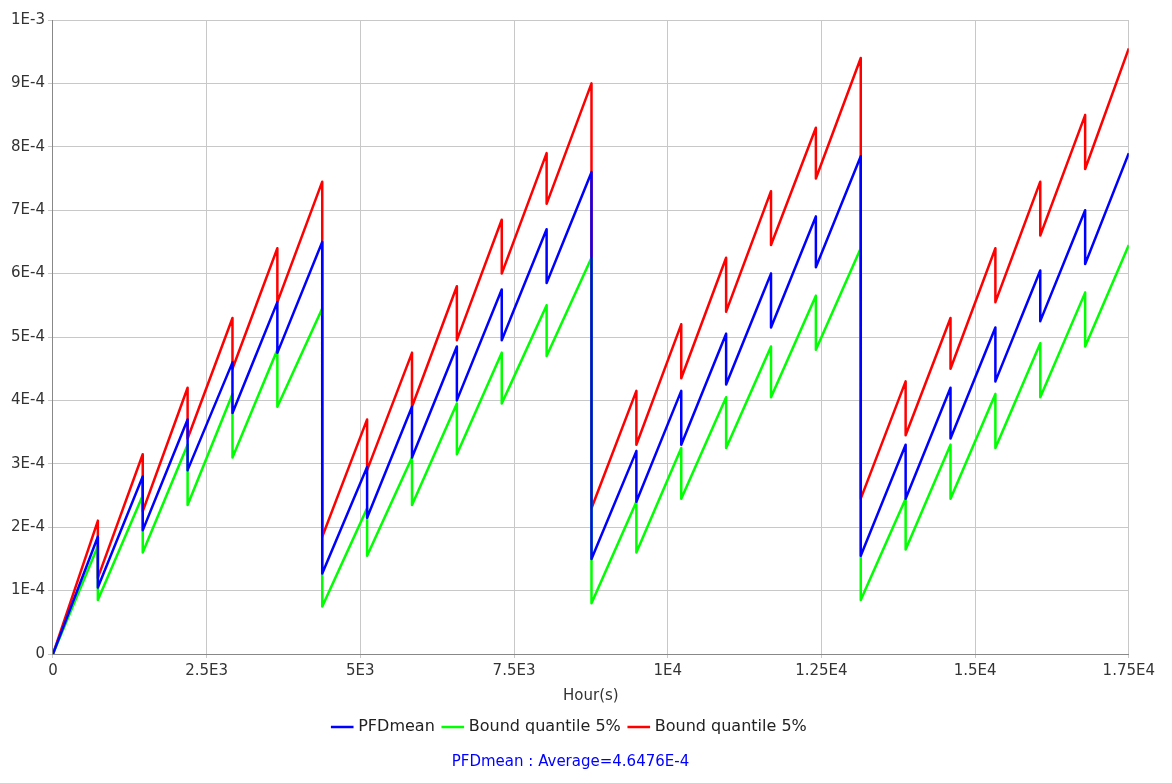 This screenshot has width=1172, height=783. Describe the element at coordinates (514, 669) in the screenshot. I see `x-tick-label: 7.5E3` at that location.